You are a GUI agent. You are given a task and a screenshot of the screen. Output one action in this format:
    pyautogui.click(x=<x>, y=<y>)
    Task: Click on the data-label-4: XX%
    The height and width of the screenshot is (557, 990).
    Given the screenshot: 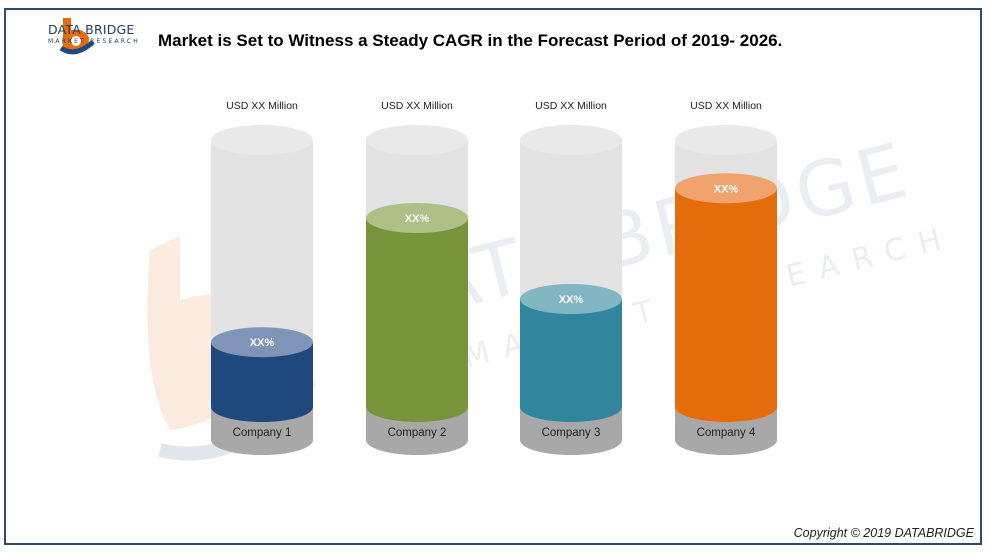 What is the action you would take?
    pyautogui.click(x=726, y=189)
    